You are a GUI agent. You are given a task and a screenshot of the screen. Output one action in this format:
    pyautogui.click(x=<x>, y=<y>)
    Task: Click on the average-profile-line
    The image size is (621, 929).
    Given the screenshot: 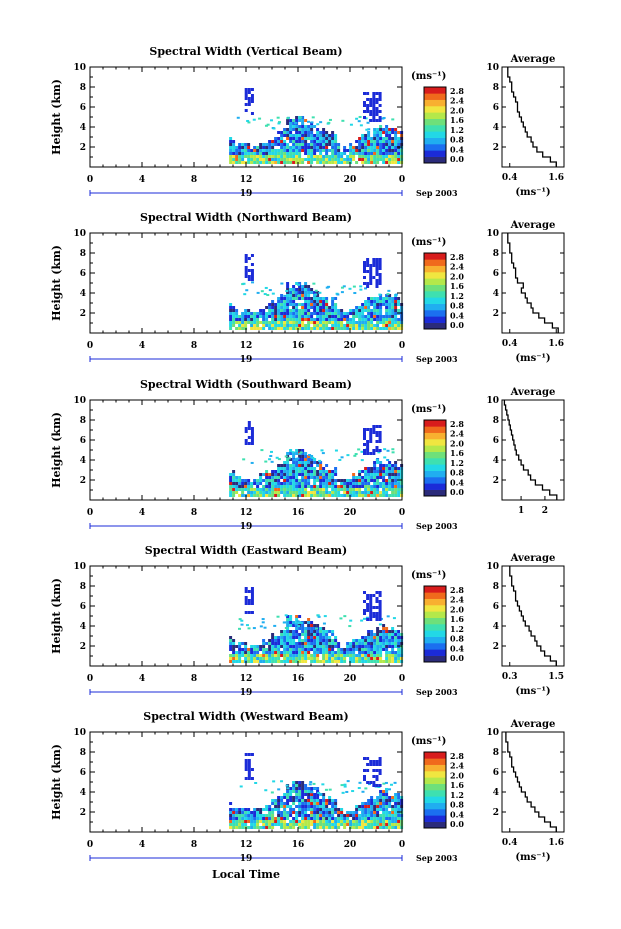 What is the action you would take?
    pyautogui.click(x=531, y=782)
    